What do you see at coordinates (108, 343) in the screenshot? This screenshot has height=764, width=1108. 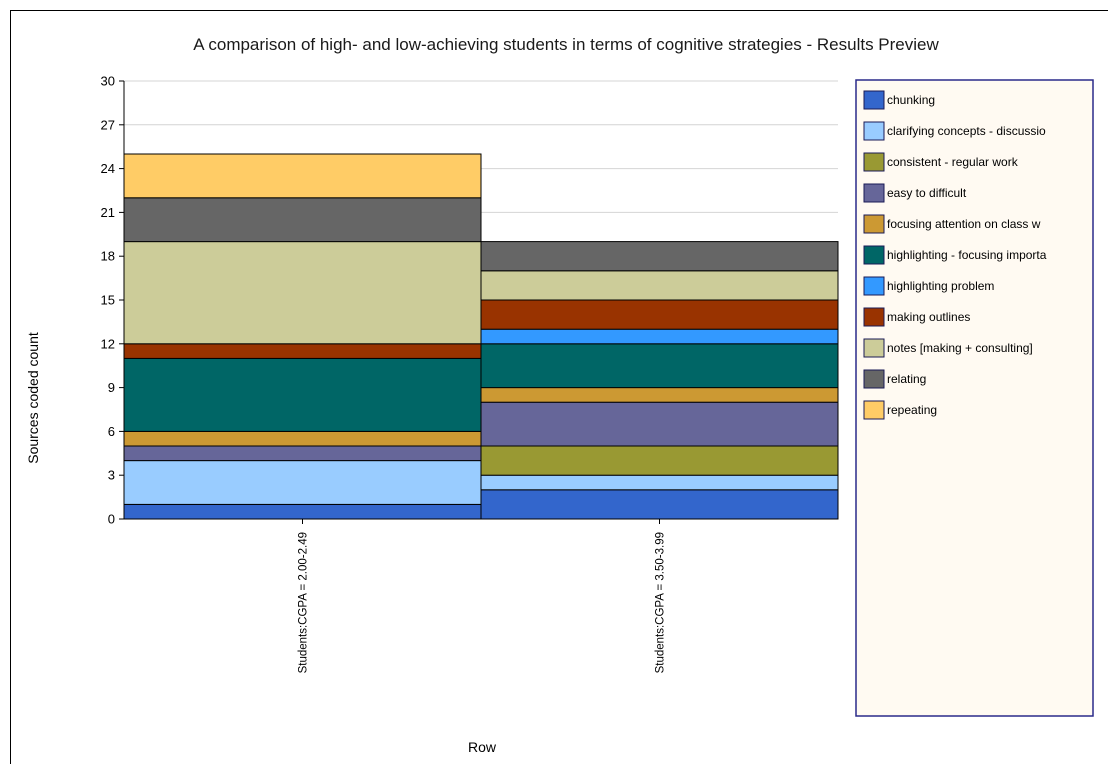 I see `y-tick-label: 12` at bounding box center [108, 343].